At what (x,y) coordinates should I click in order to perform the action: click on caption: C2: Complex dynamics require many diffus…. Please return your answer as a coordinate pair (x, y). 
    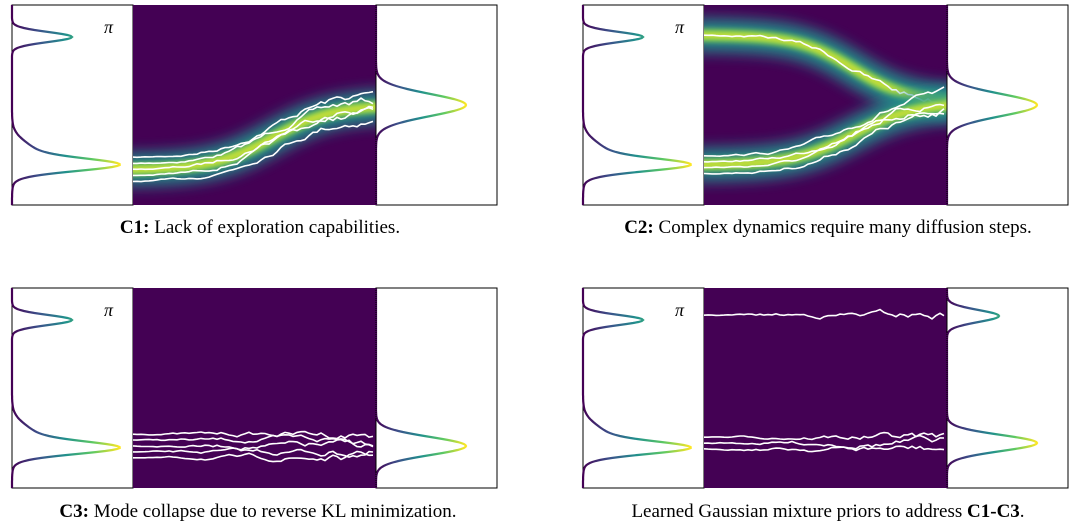
    Looking at the image, I should click on (828, 227).